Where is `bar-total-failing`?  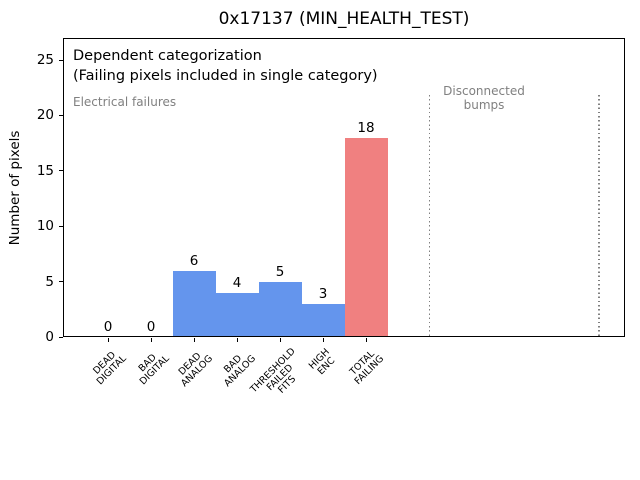
bar-total-failing is located at coordinates (366, 236).